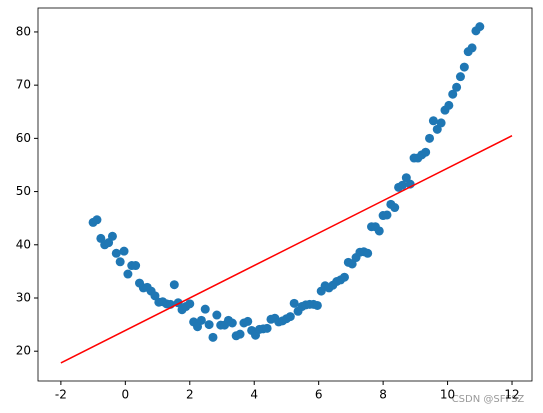 The width and height of the screenshot is (543, 413). Describe the element at coordinates (23, 297) in the screenshot. I see `y-tick-label: 30` at that location.